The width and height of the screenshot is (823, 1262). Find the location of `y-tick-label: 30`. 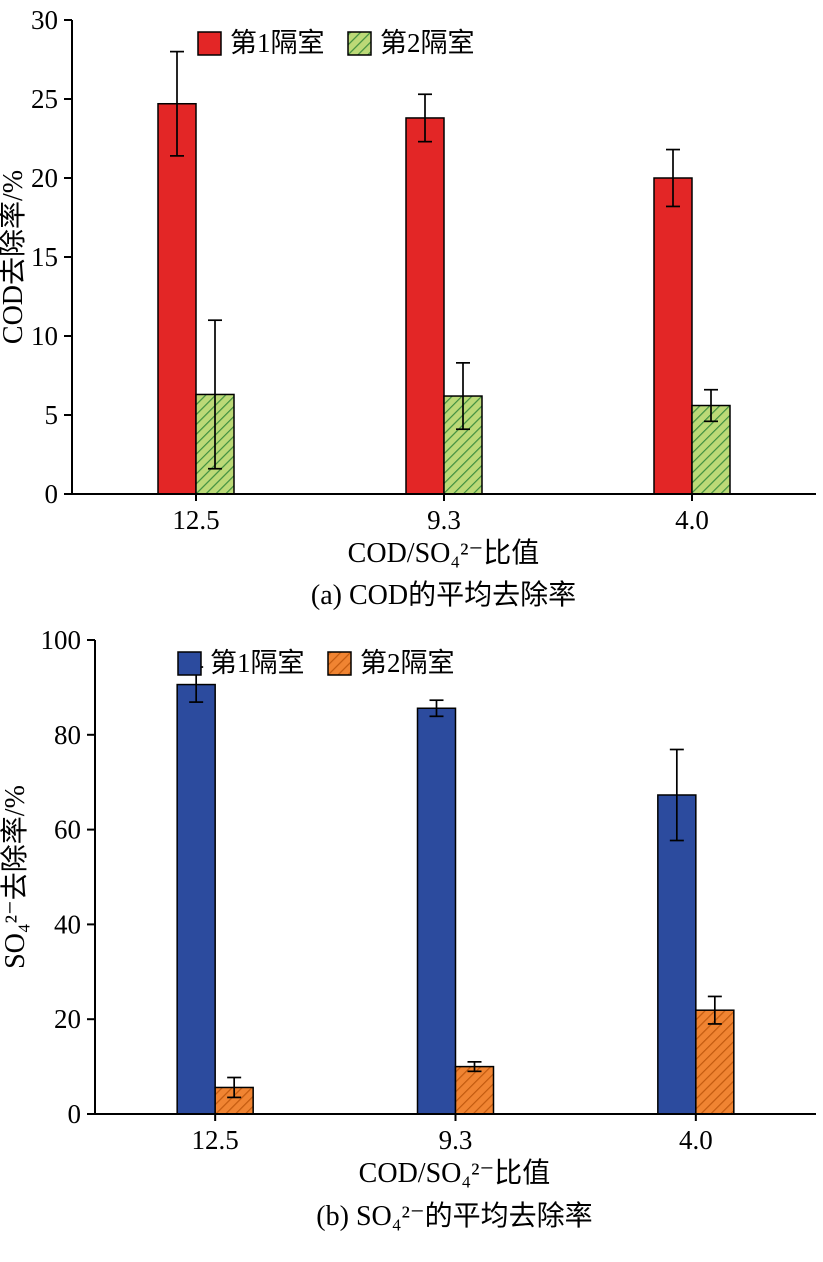

y-tick-label: 30 is located at coordinates (44, 20).